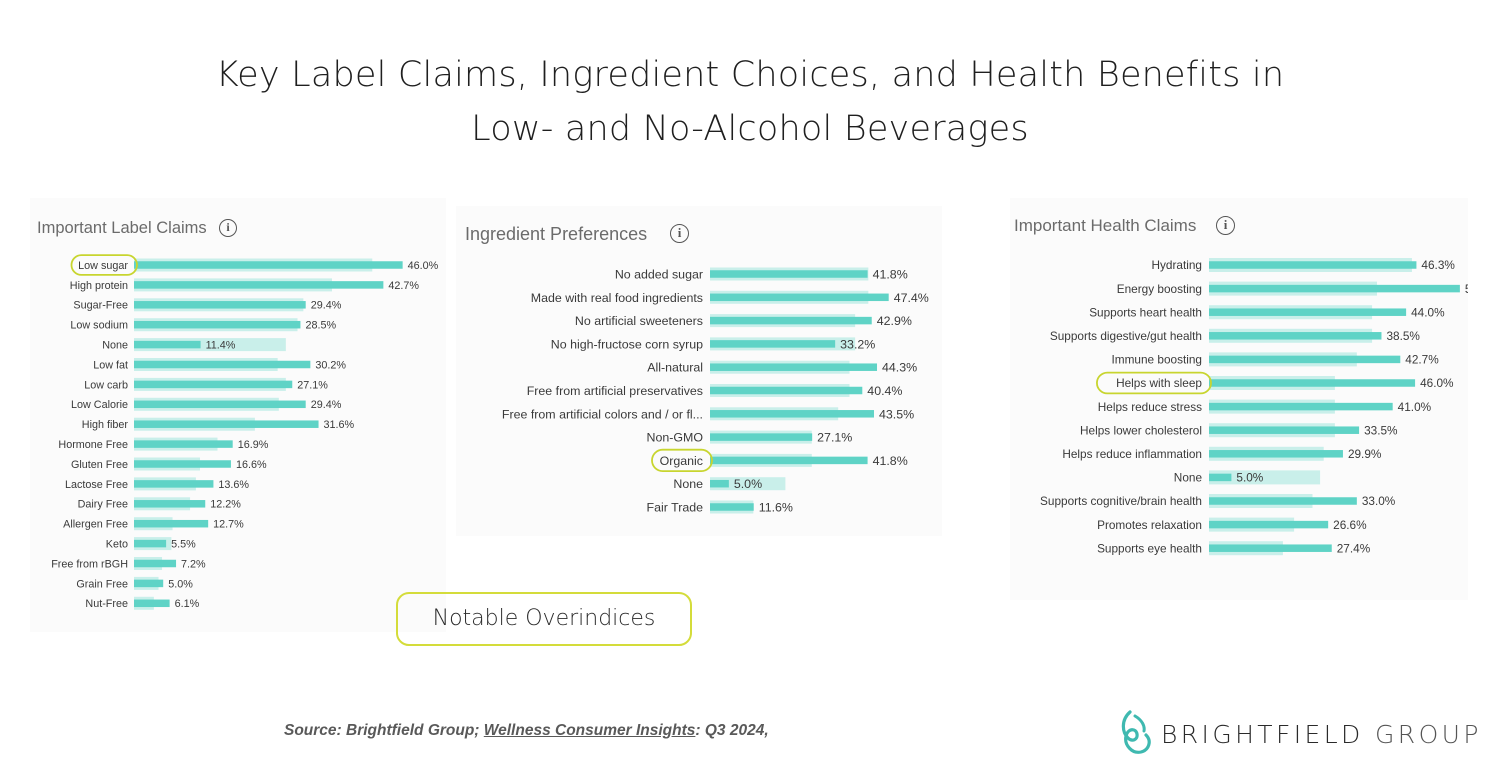 The width and height of the screenshot is (1500, 768). Describe the element at coordinates (899, 368) in the screenshot. I see `value-label-all-natural: 44.3%` at that location.